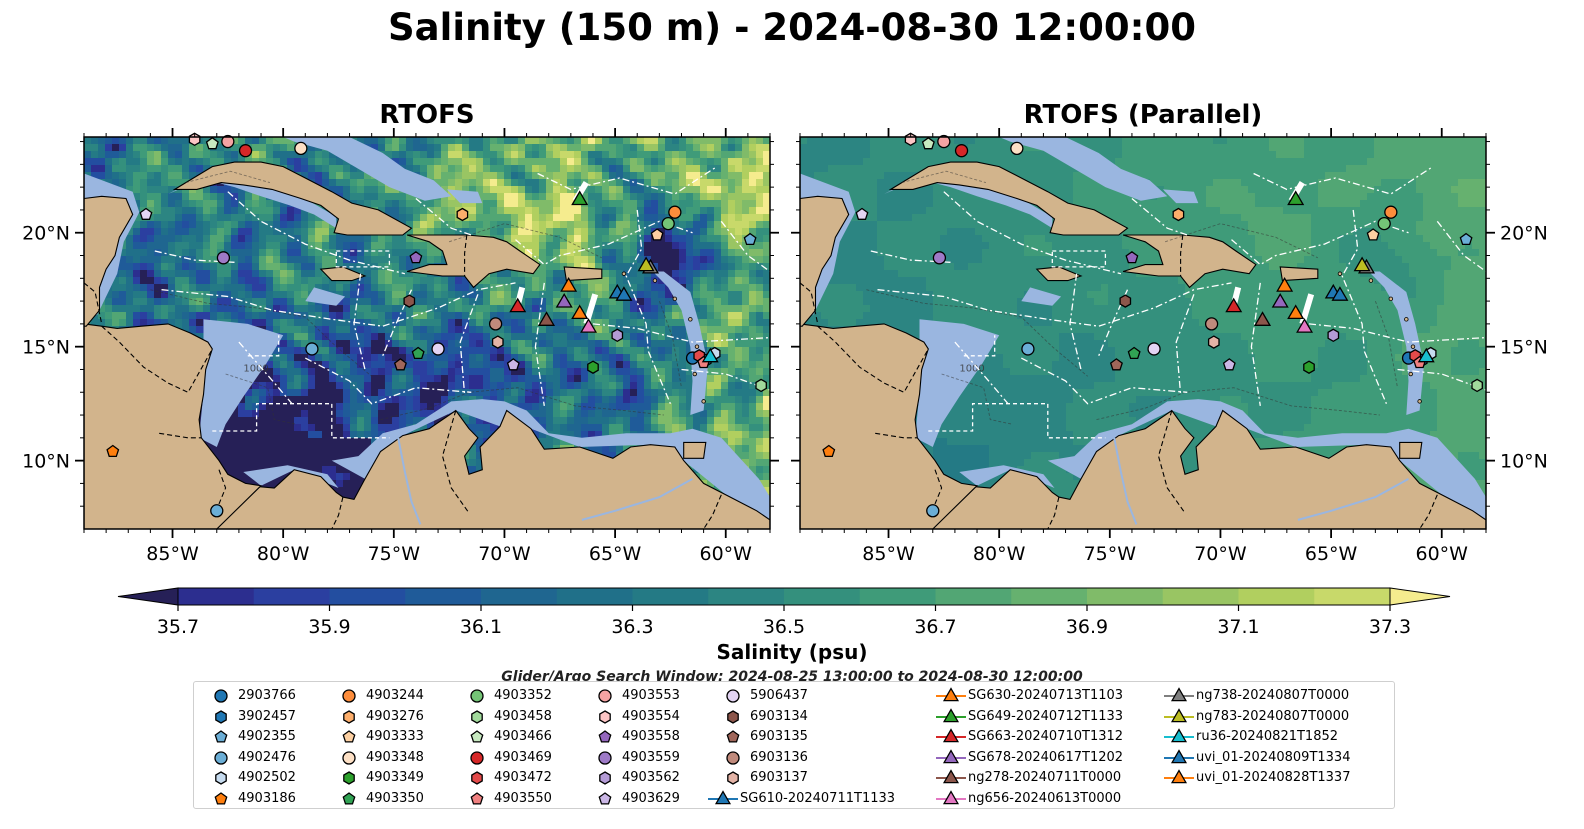 Image resolution: width=1584 pixels, height=829 pixels. Describe the element at coordinates (395, 736) in the screenshot. I see `legend-label: 4903333` at that location.